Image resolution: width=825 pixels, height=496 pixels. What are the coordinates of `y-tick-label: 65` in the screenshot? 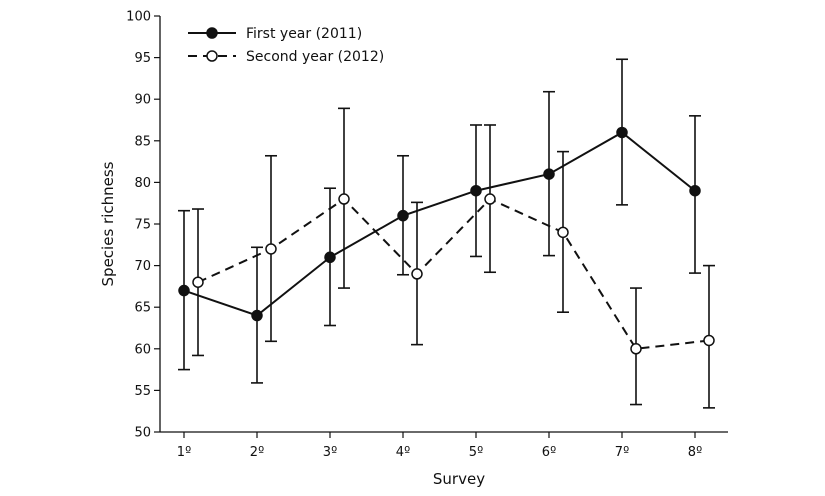 It's located at (142, 308).